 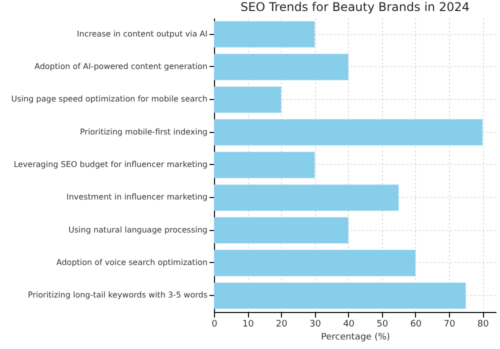 What do you see at coordinates (142, 33) in the screenshot?
I see `y-tick-label: Increase in content output via AI` at bounding box center [142, 33].